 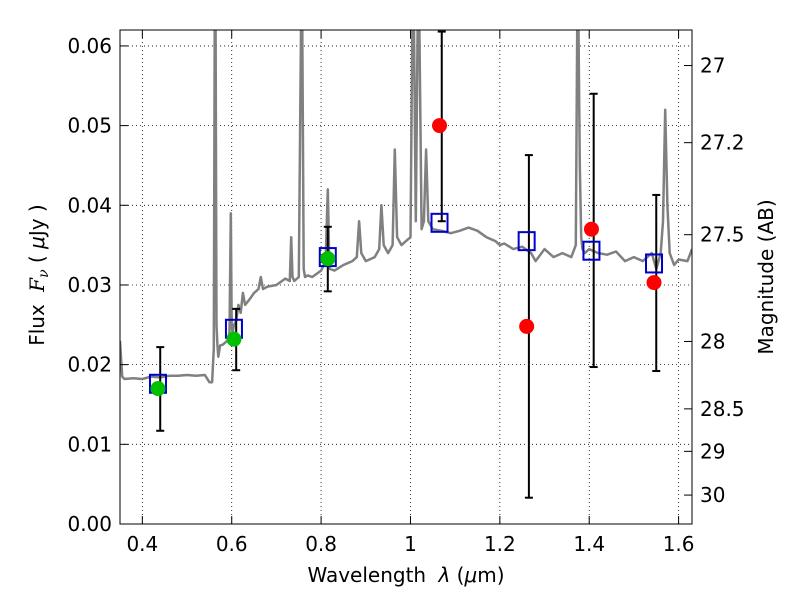 I want to click on y-tick-label: 0.04, so click(x=89, y=205).